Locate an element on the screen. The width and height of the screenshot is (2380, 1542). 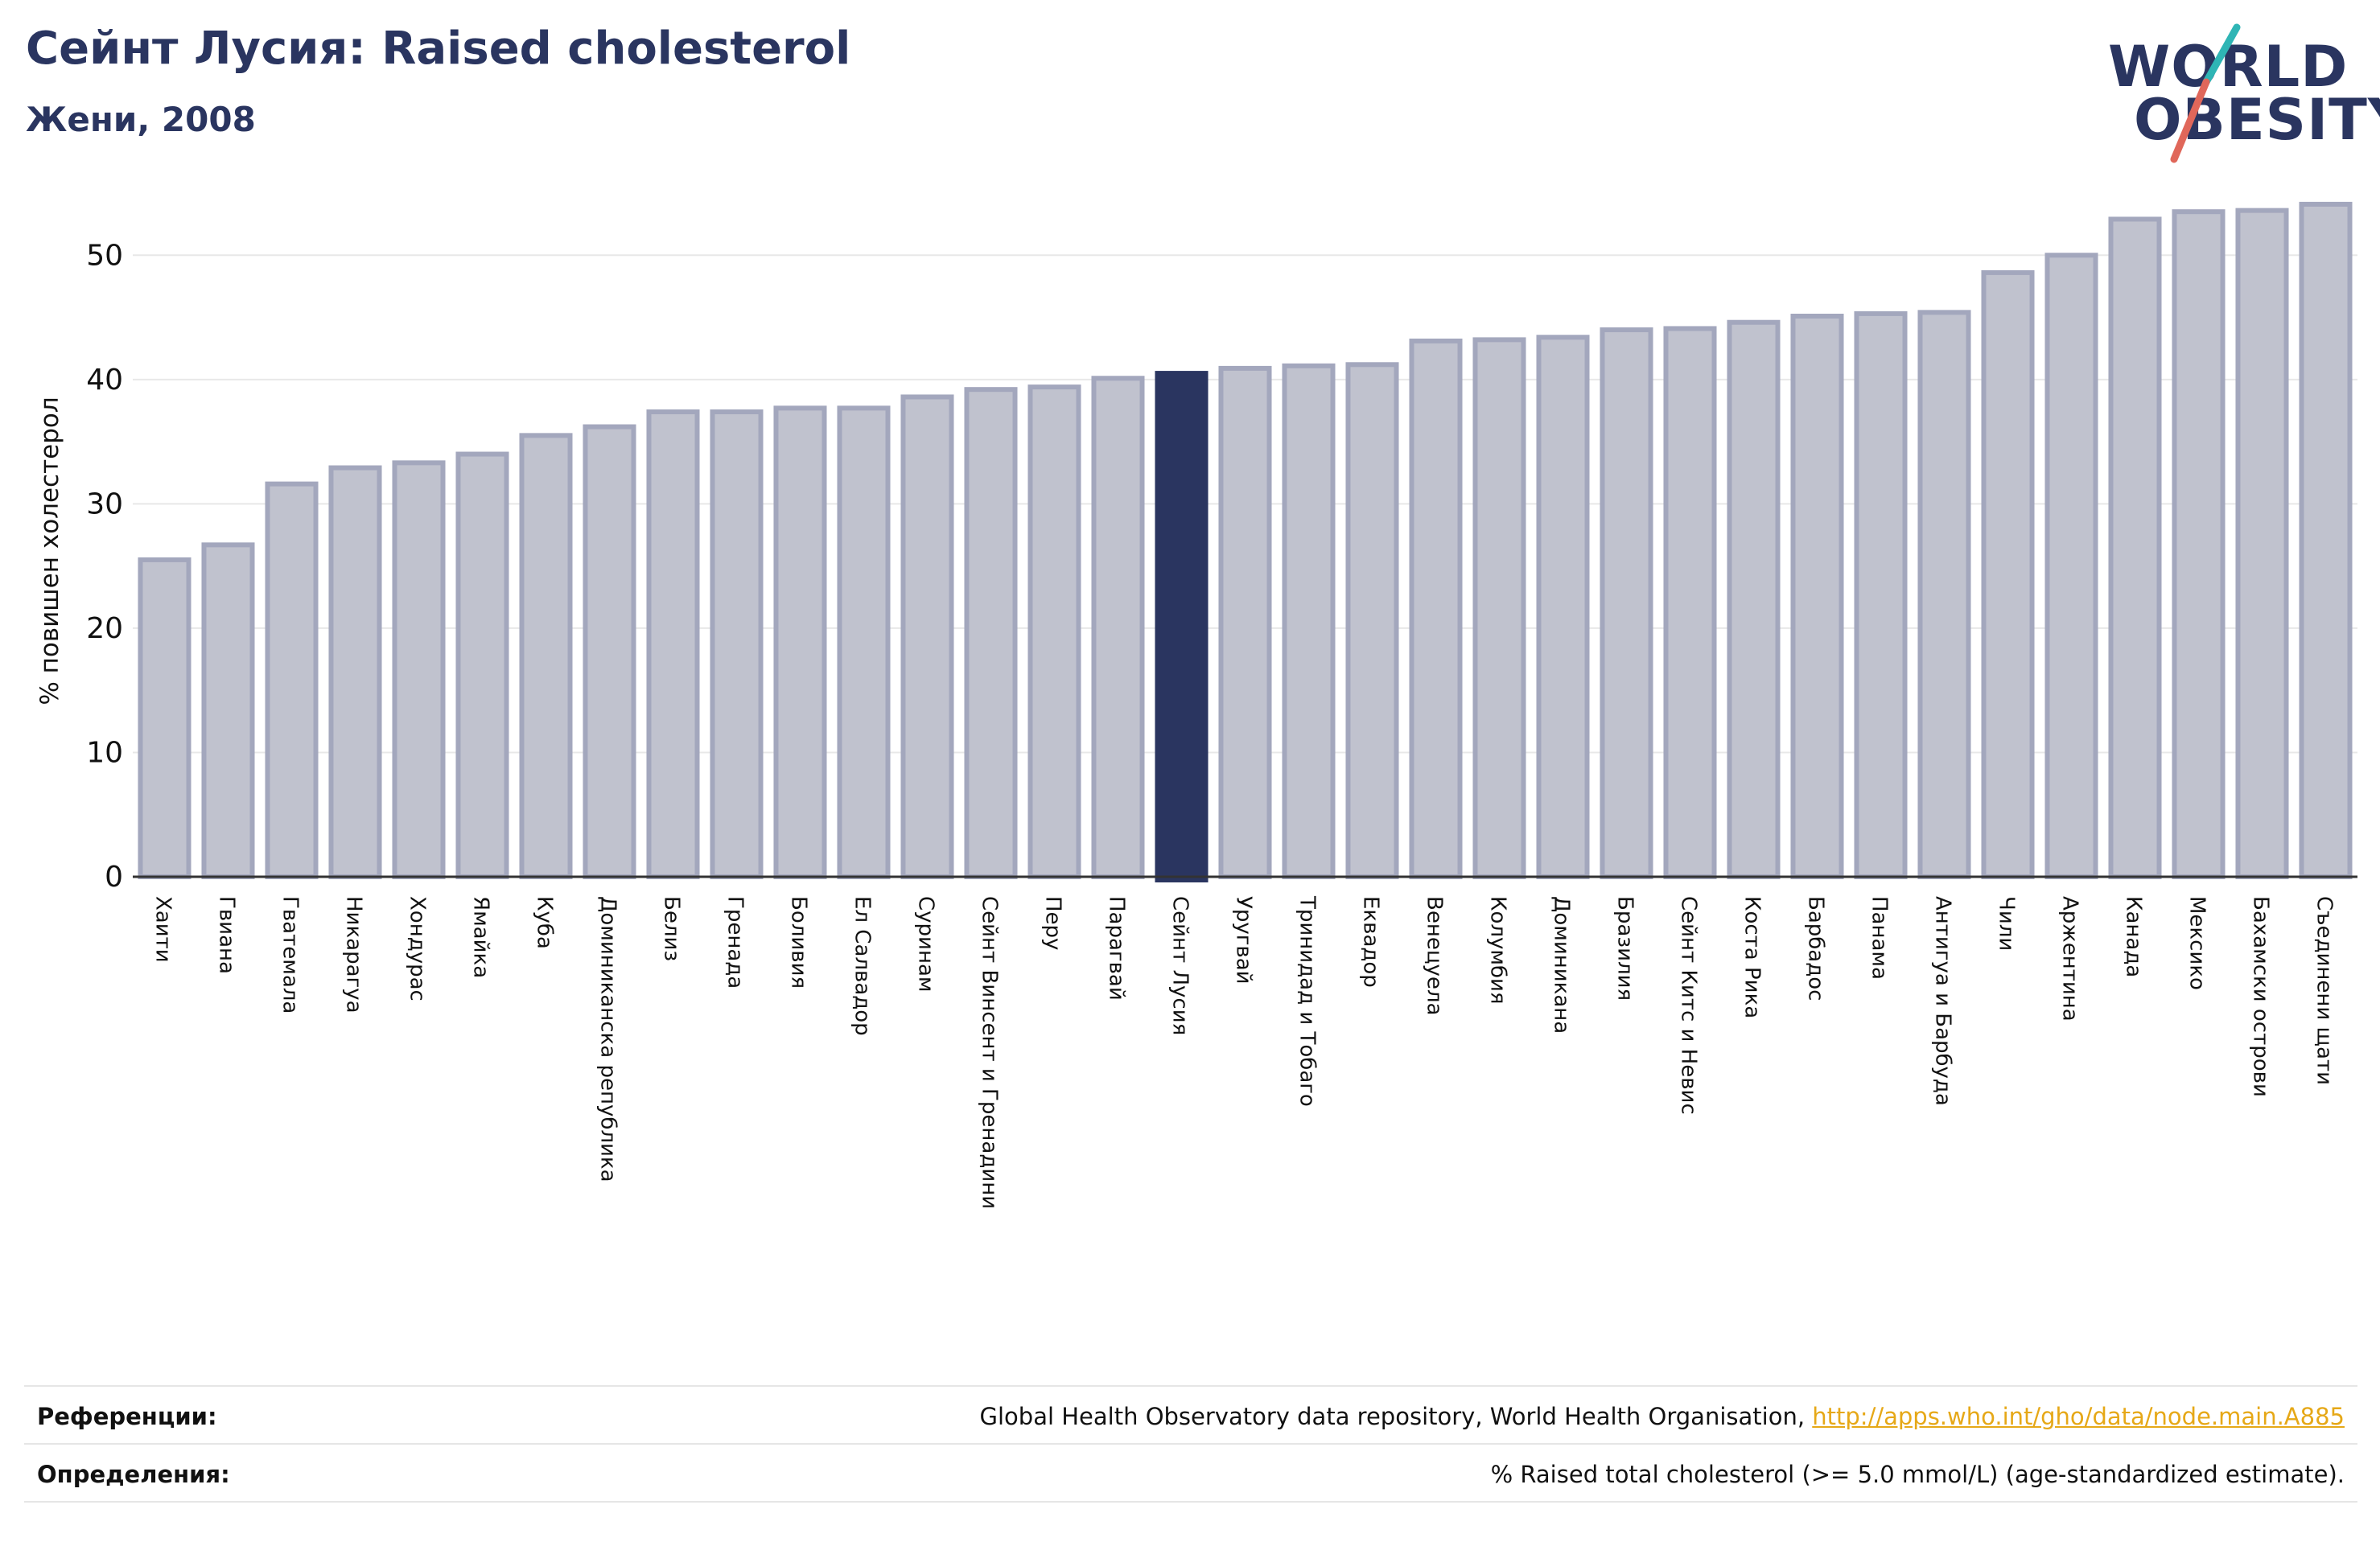
x-tick-label: Антигуа и Барбуда is located at coordinates (1943, 1001).